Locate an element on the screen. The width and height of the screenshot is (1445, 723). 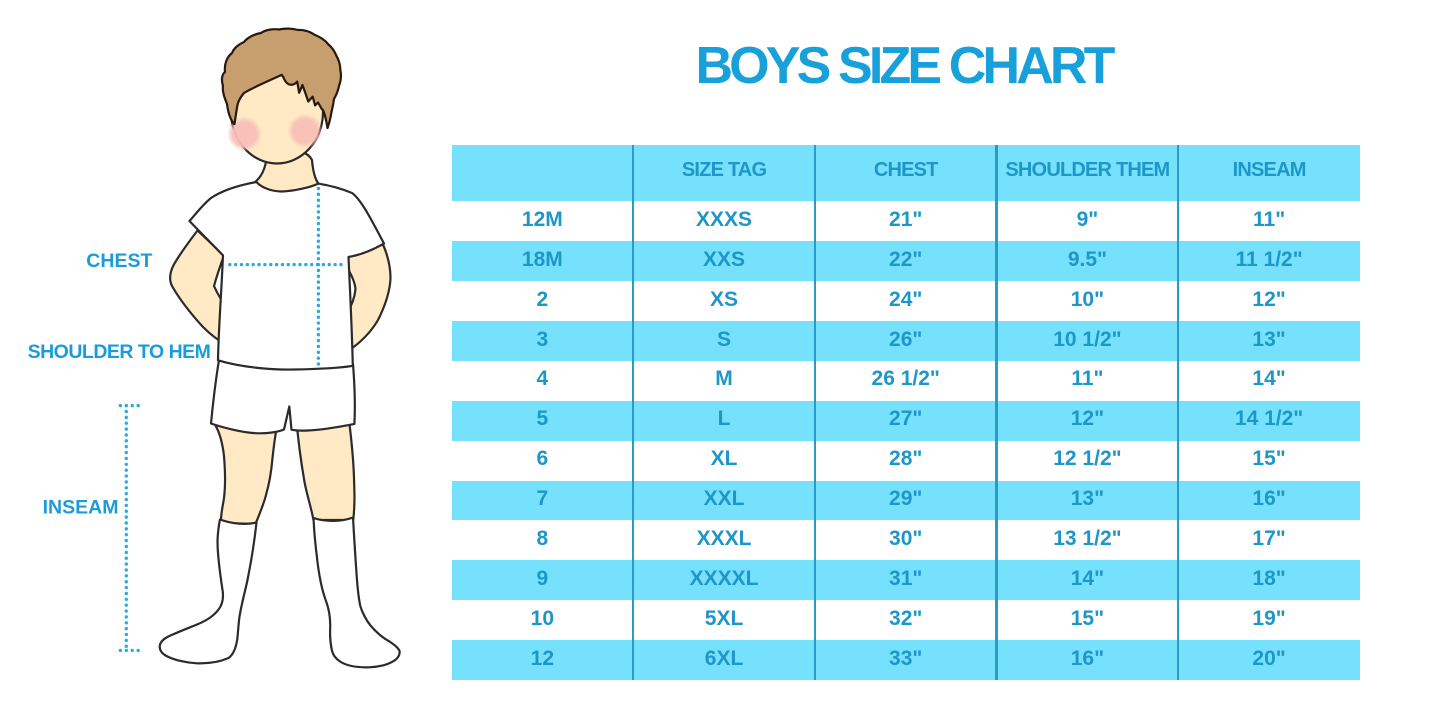
svg-text: INSEAM is located at coordinates (81, 508).